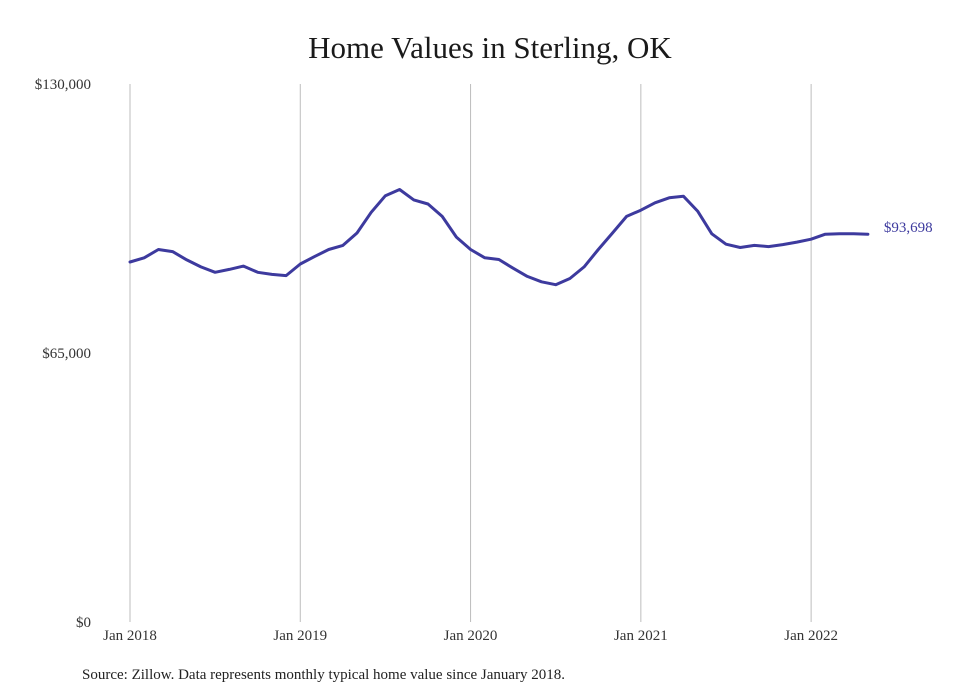 This screenshot has height=699, width=980. What do you see at coordinates (300, 636) in the screenshot?
I see `x-tick-label: Jan 2019` at bounding box center [300, 636].